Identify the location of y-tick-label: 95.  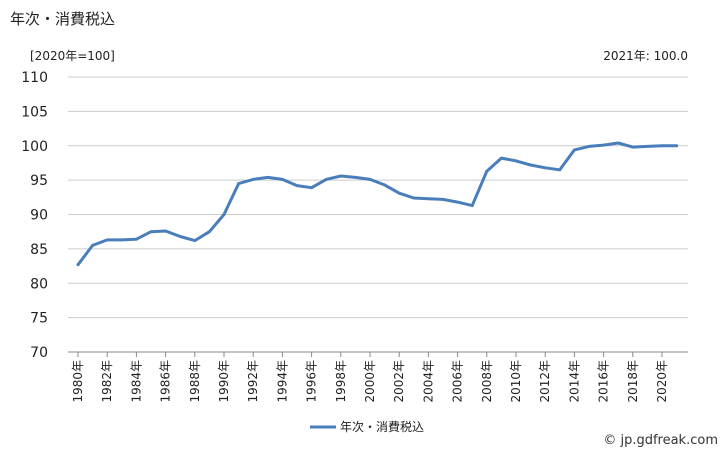
(39, 181).